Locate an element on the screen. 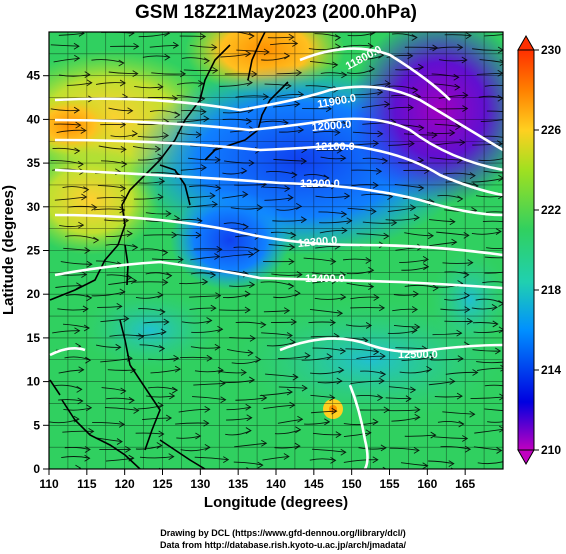  y-tick-label: 25 is located at coordinates (34, 251).